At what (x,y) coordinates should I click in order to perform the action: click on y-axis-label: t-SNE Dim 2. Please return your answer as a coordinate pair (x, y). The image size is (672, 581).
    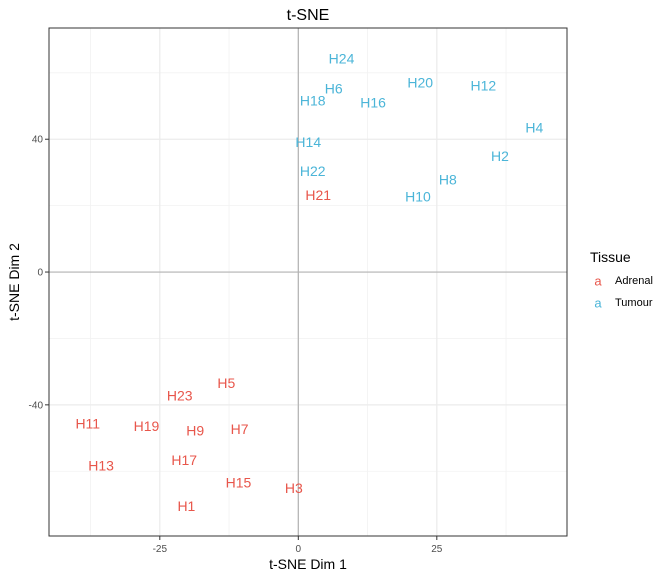
    Looking at the image, I should click on (14, 282).